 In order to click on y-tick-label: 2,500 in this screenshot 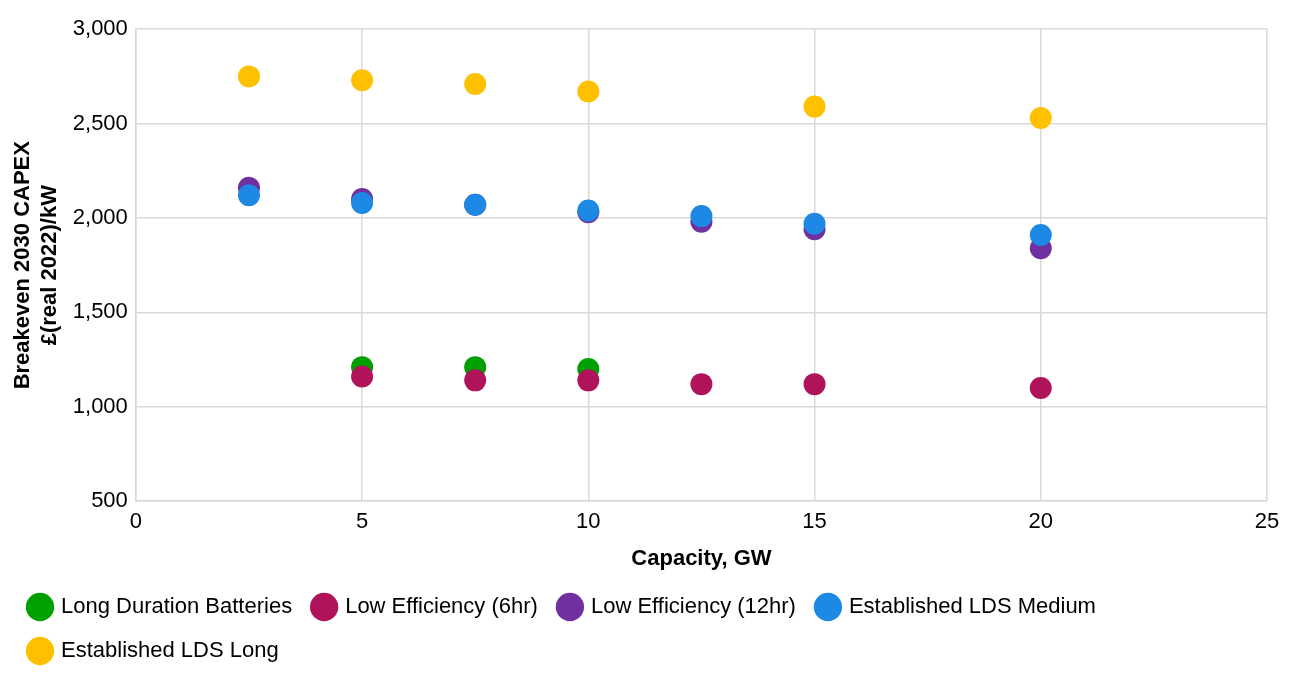, I will do `click(100, 122)`.